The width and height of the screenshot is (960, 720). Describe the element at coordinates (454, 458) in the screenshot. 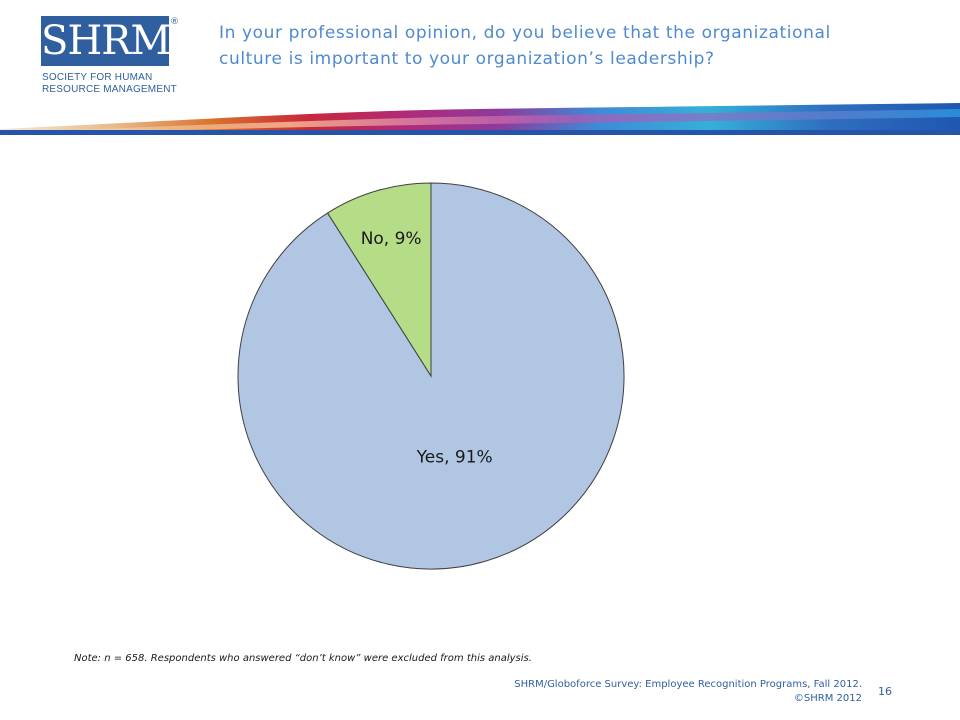

I see `data-label-yes: Yes, 91%` at that location.